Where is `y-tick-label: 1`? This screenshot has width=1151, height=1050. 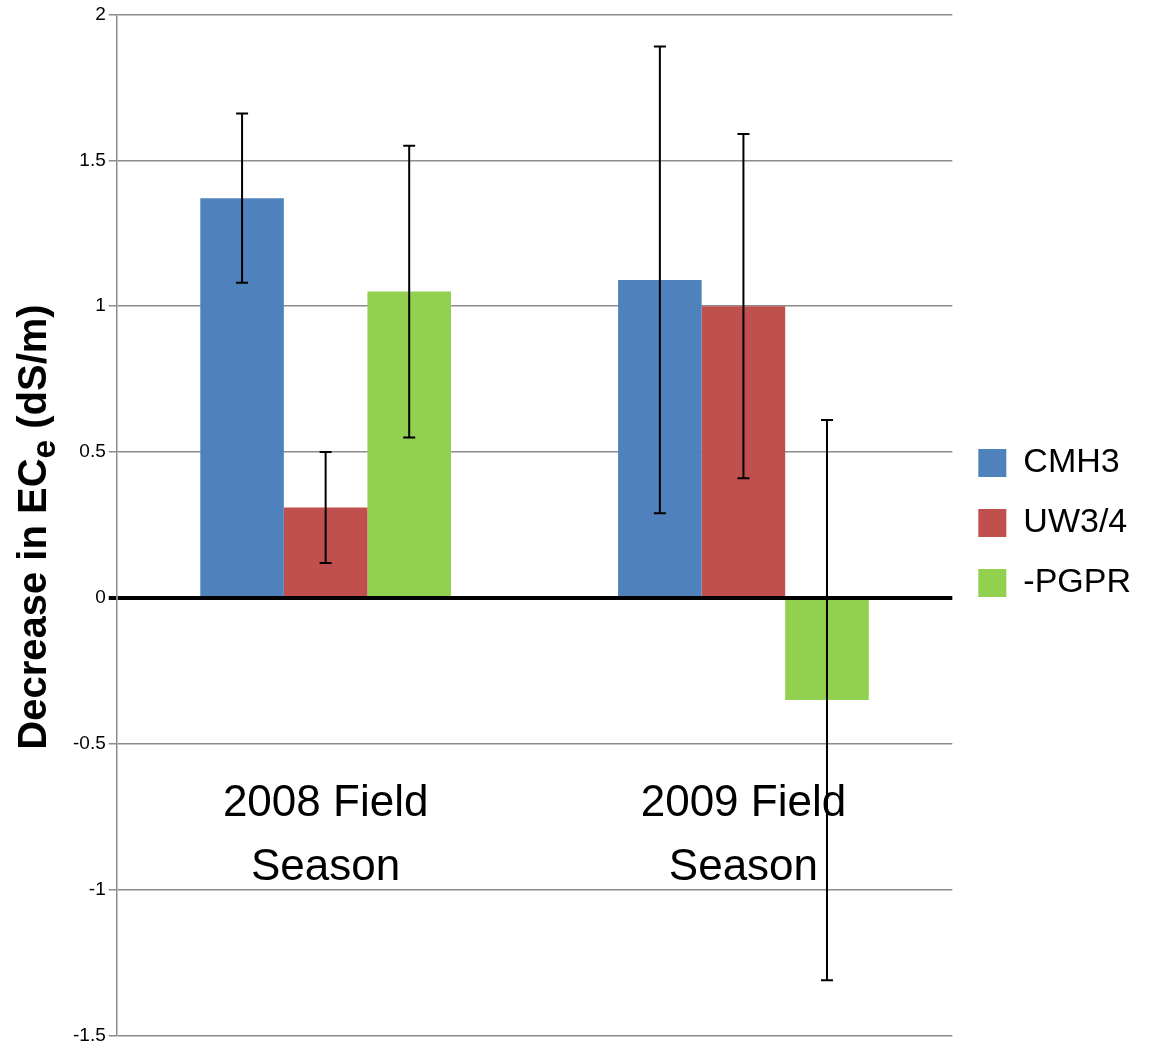
y-tick-label: 1 is located at coordinates (100, 305).